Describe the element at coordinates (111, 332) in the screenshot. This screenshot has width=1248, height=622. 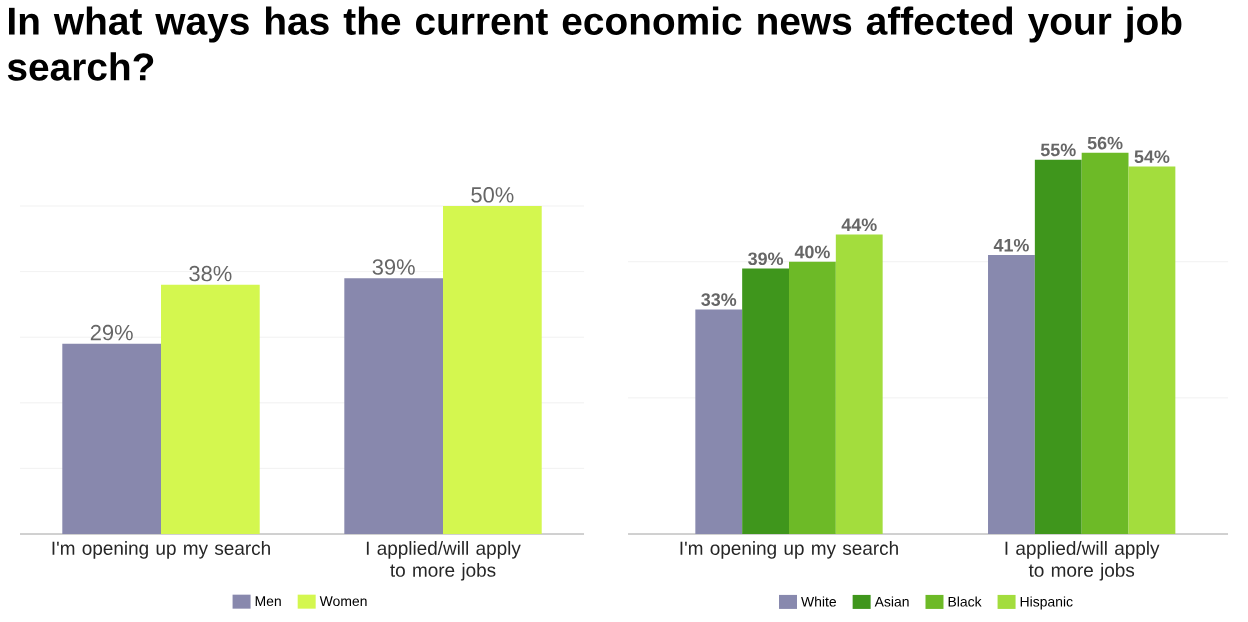
I see `data-label: 29%` at that location.